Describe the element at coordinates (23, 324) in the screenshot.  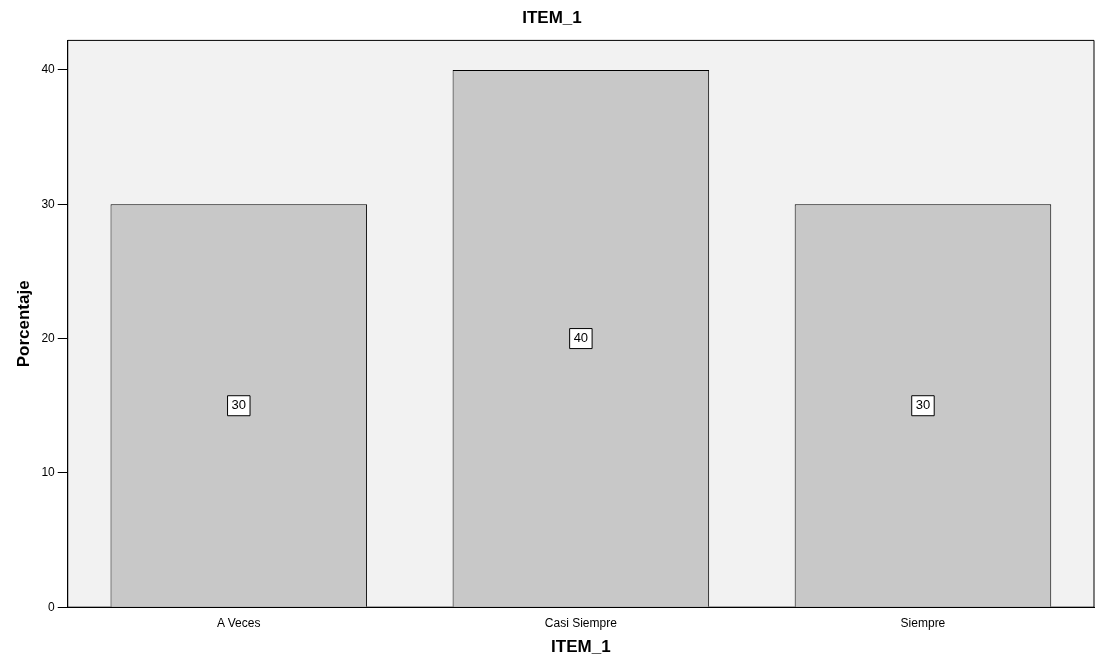
I see `y-axis-title: Porcentaje` at that location.